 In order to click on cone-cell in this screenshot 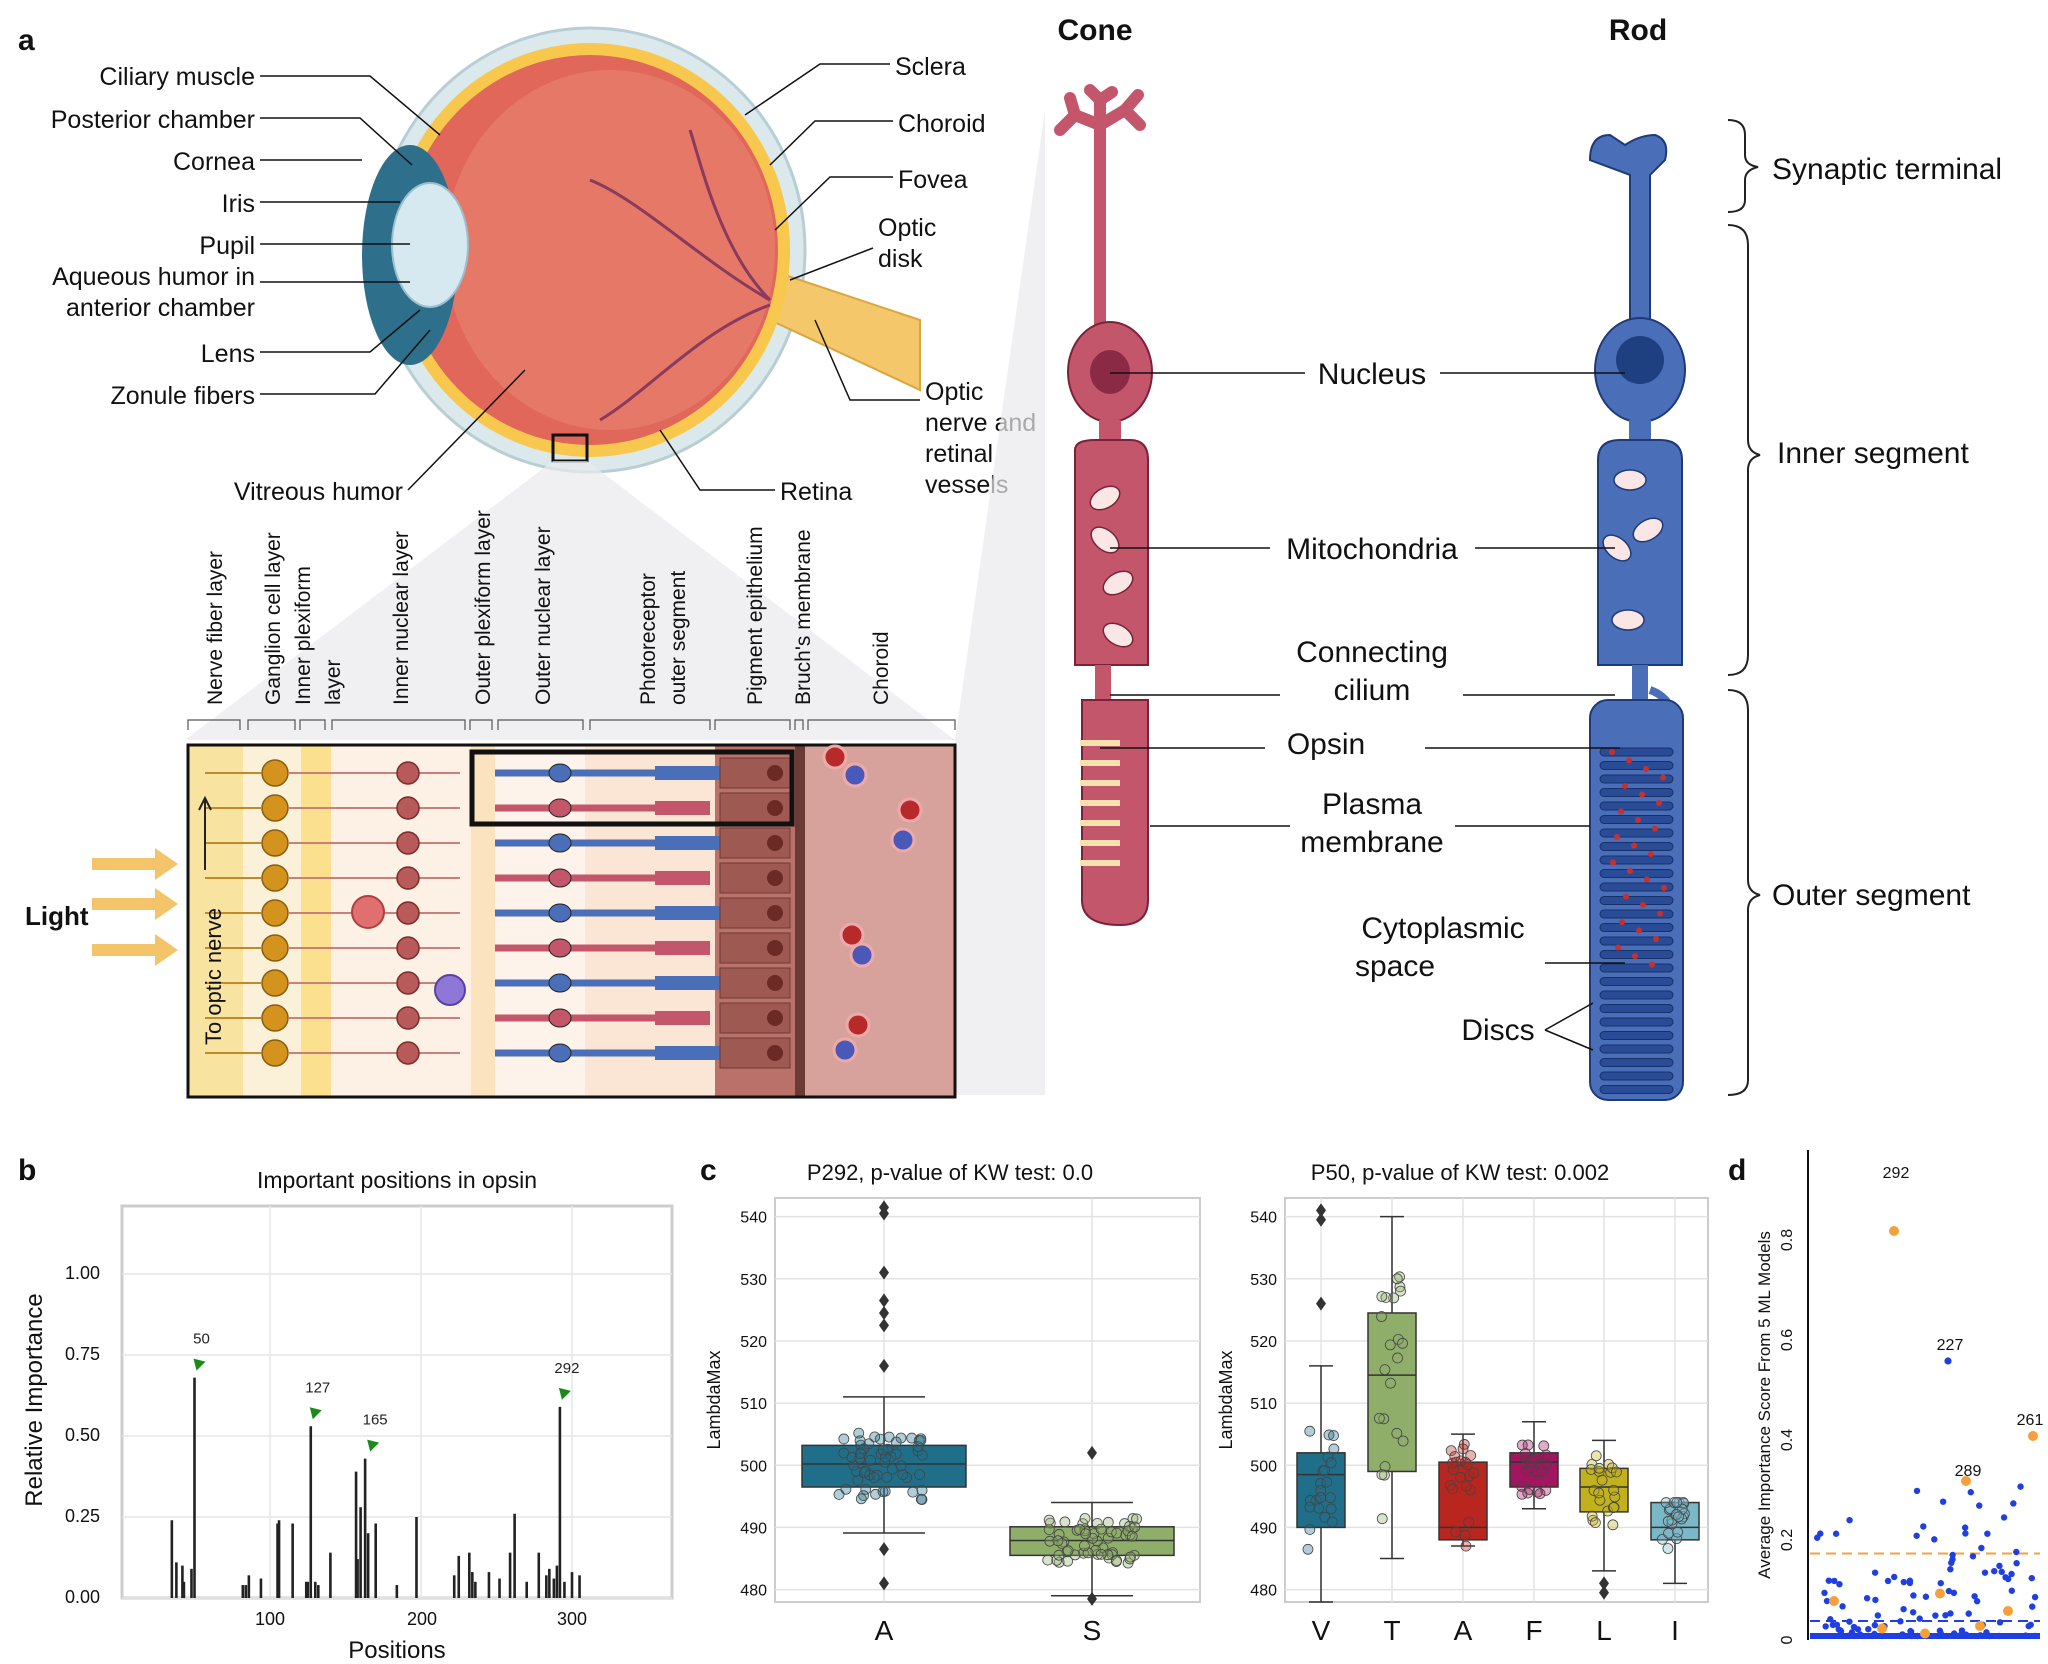, I will do `click(1103, 505)`.